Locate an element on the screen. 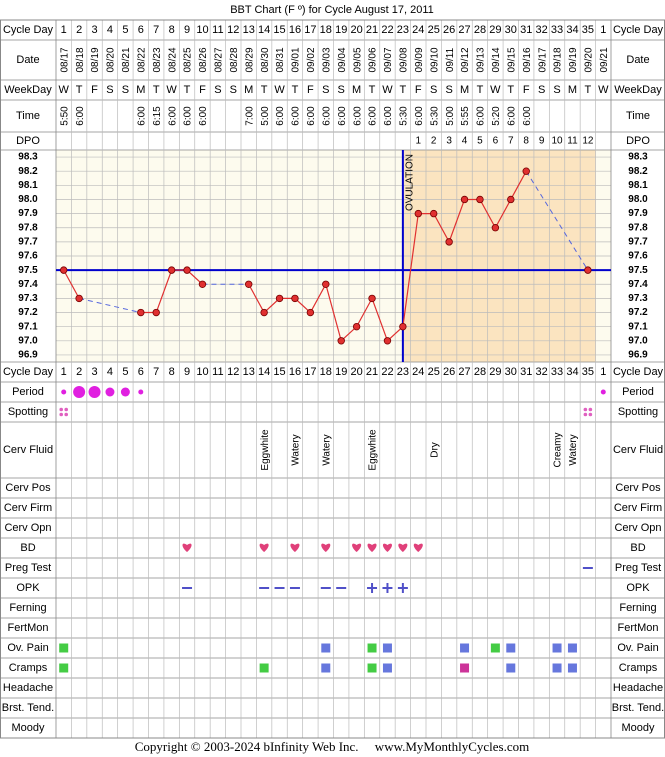 The height and width of the screenshot is (757, 665). cycle-day: 19 is located at coordinates (341, 30).